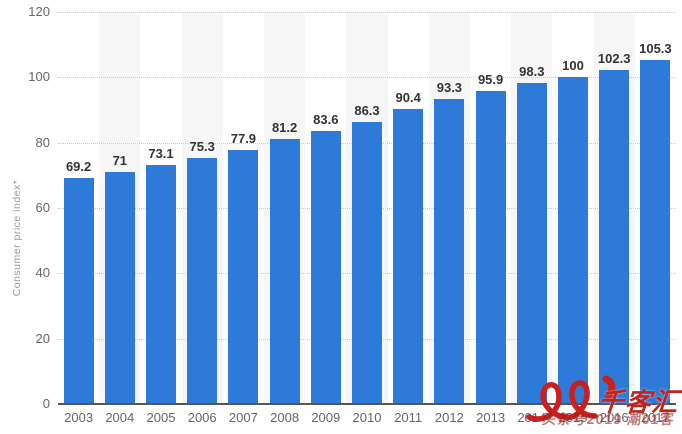 The width and height of the screenshot is (682, 434). I want to click on x-axis-tick-label: 2010, so click(367, 417).